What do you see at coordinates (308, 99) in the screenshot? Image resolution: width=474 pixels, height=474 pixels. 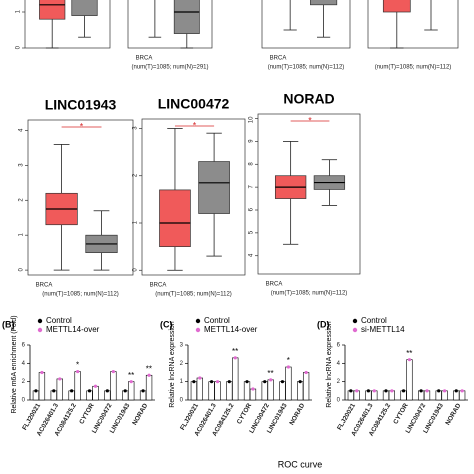 I see `panel-title: NORAD` at bounding box center [308, 99].